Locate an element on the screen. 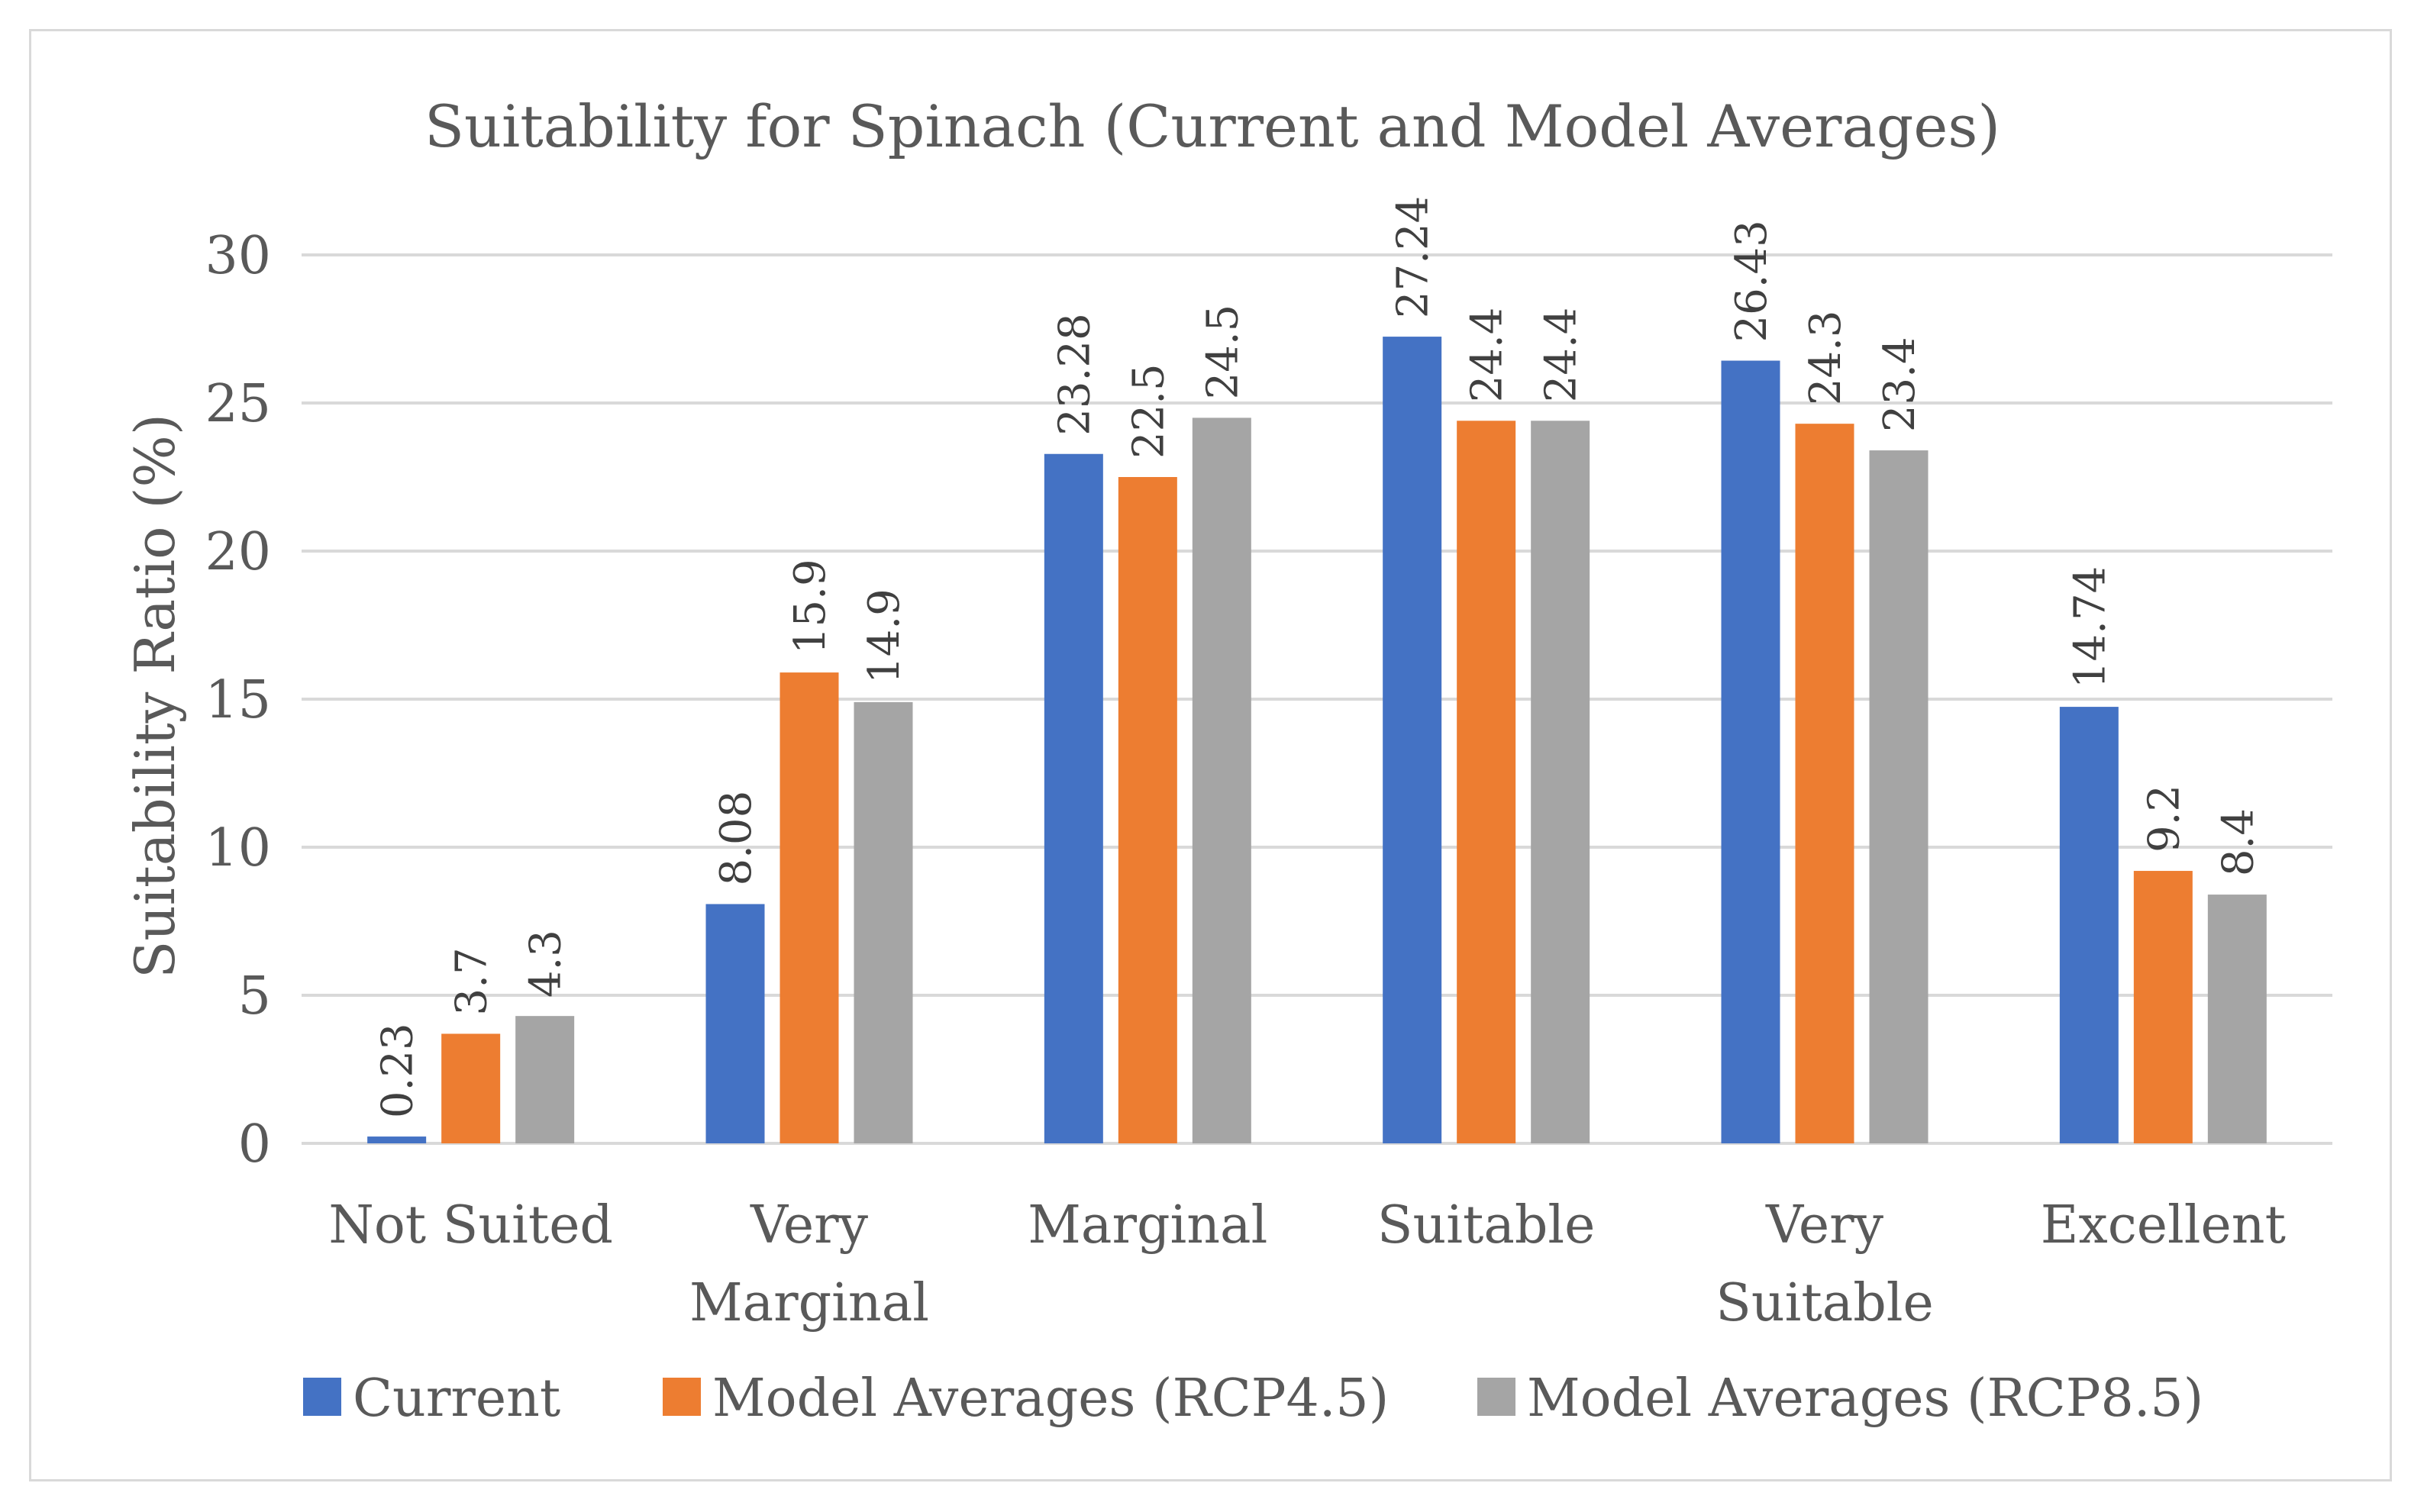 This screenshot has width=2424, height=1512. data-label: 4.3 is located at coordinates (546, 964).